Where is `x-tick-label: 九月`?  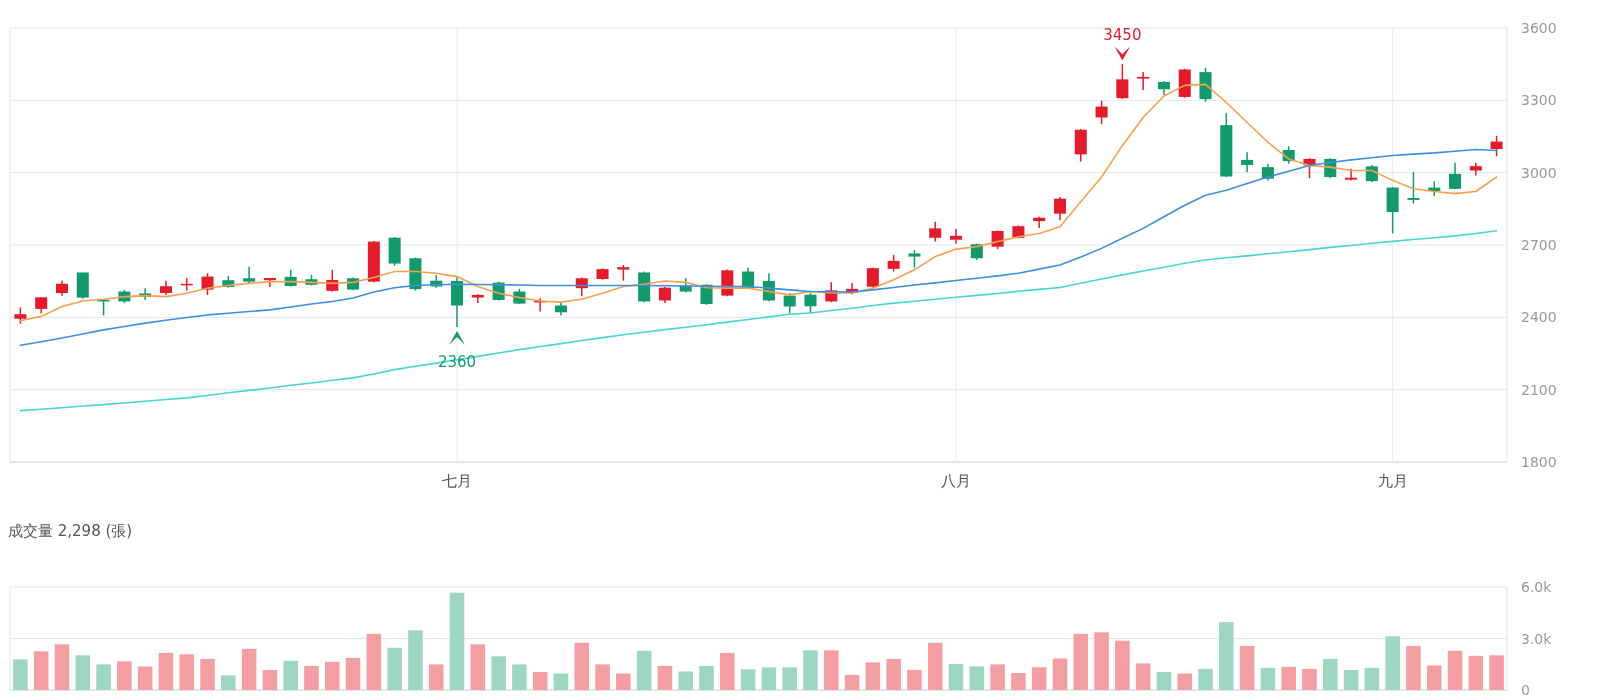
x-tick-label: 九月 is located at coordinates (1392, 481).